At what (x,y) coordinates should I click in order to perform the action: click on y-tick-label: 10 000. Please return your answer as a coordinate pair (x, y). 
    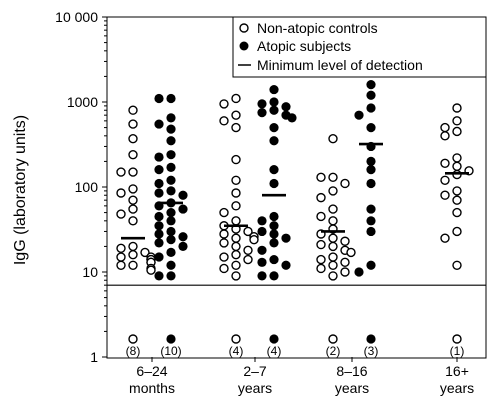
    Looking at the image, I should click on (76, 17).